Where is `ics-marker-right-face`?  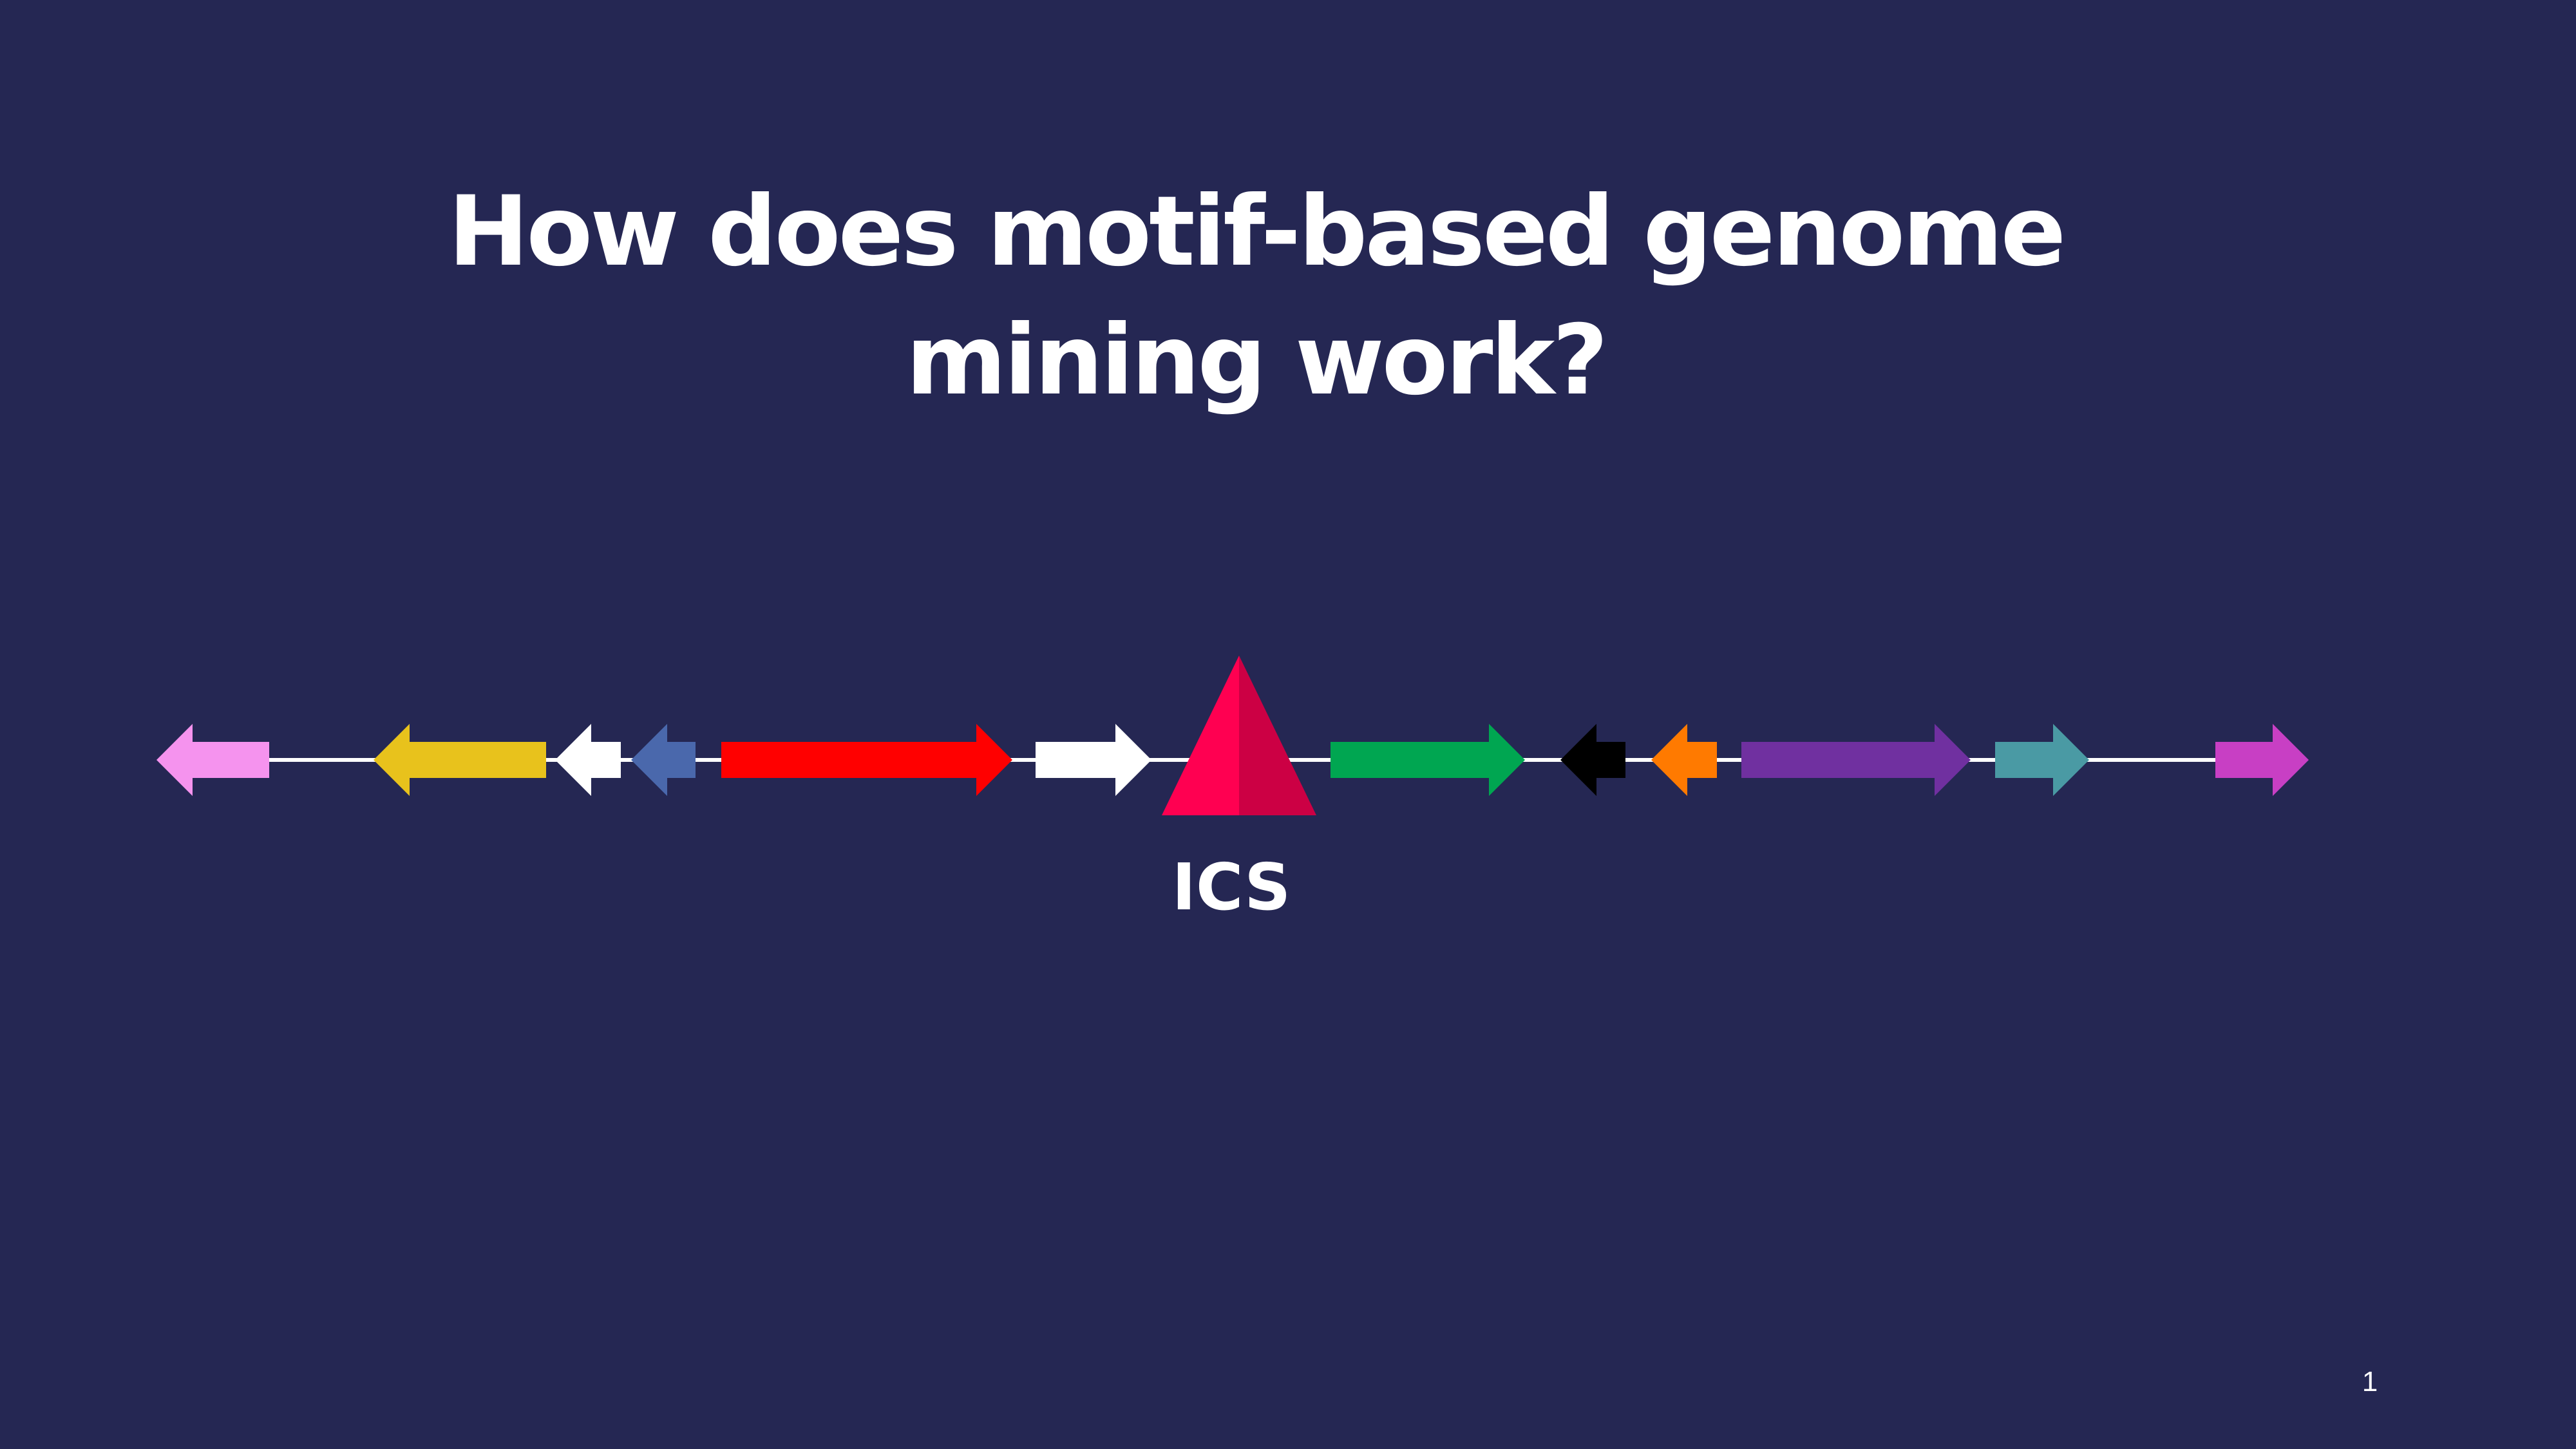 ics-marker-right-face is located at coordinates (1277, 735).